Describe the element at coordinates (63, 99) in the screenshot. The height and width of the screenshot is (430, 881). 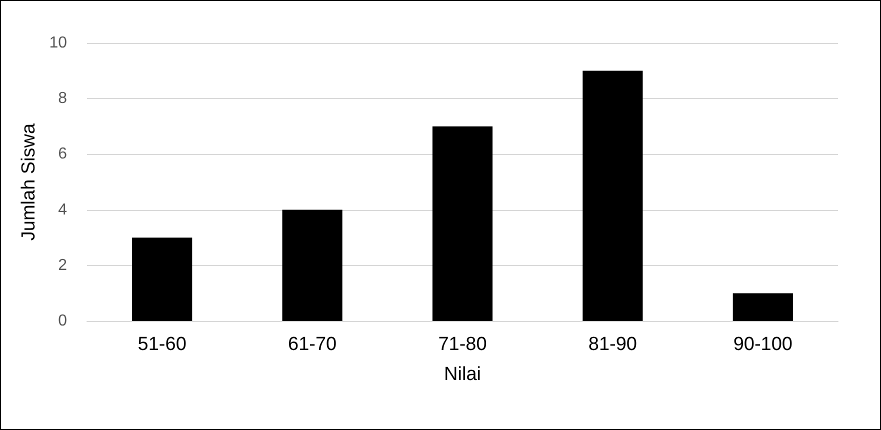
I see `y-tick-label: 8` at that location.